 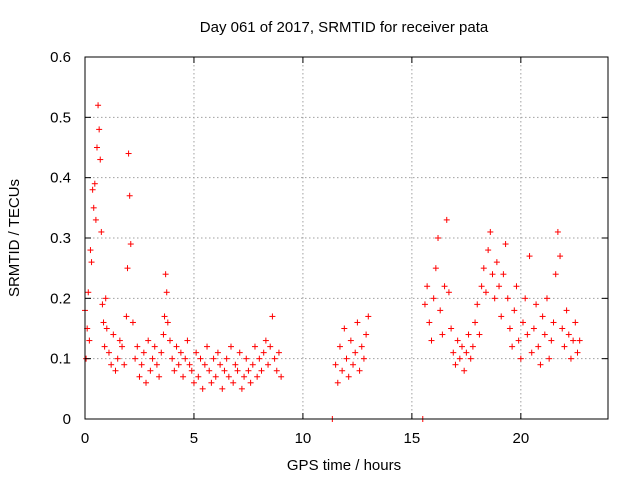 What do you see at coordinates (303, 438) in the screenshot?
I see `x-tick-label: 10` at bounding box center [303, 438].